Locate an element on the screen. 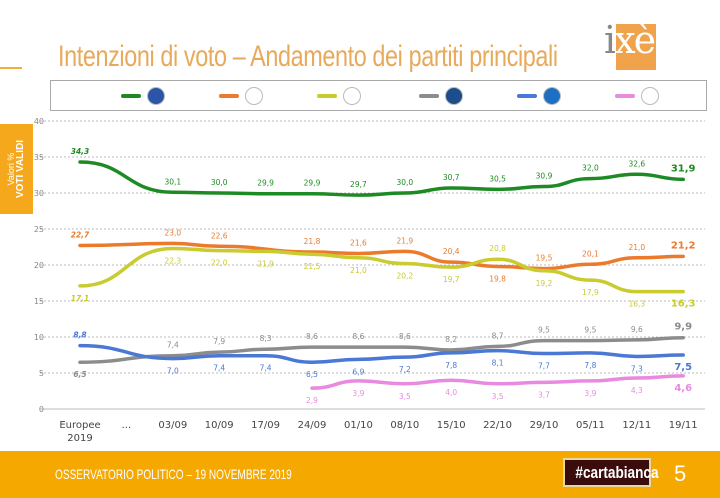  data-label: 17,9 is located at coordinates (590, 292).